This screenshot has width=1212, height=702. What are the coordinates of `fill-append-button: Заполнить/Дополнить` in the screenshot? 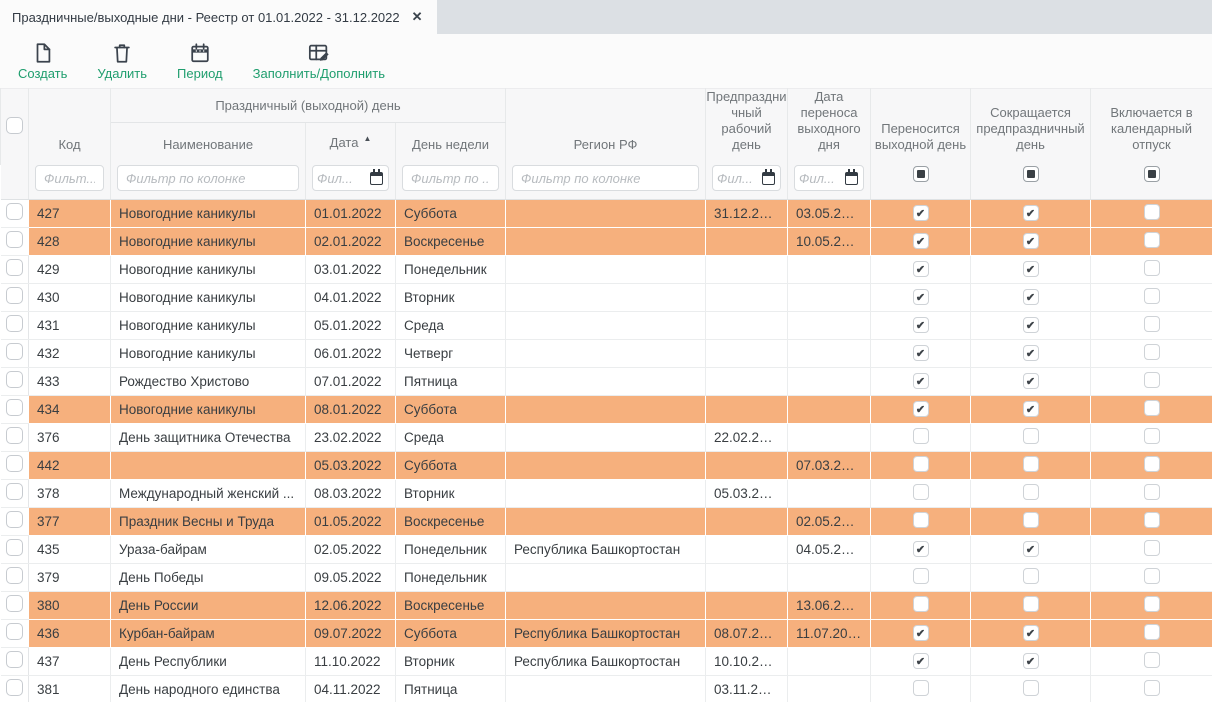 It's located at (319, 61).